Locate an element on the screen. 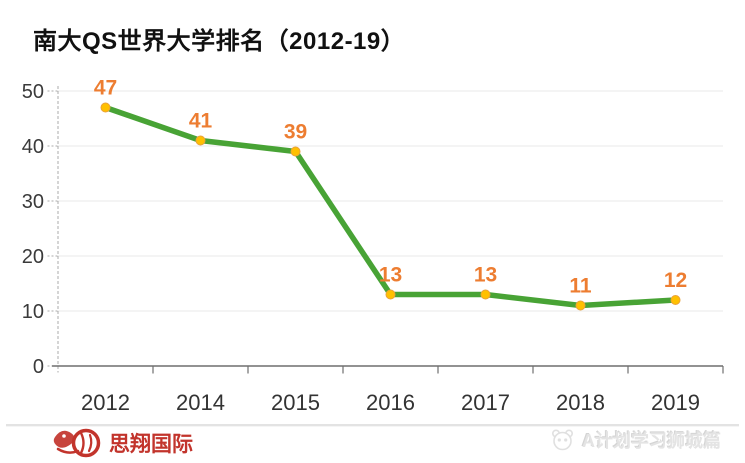 Image resolution: width=745 pixels, height=463 pixels. y-tick-label: 50 is located at coordinates (33, 92).